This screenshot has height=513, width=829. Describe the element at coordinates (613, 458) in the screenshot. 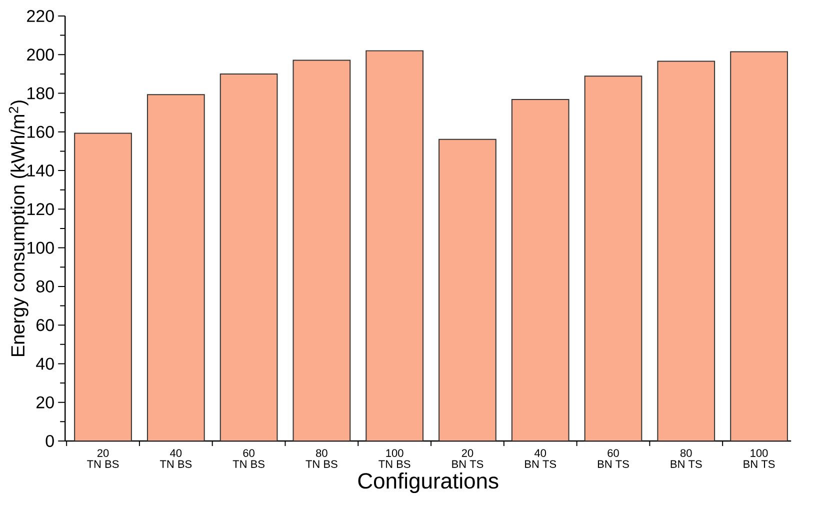

I see `x-tick-label: 60 BN TS` at that location.